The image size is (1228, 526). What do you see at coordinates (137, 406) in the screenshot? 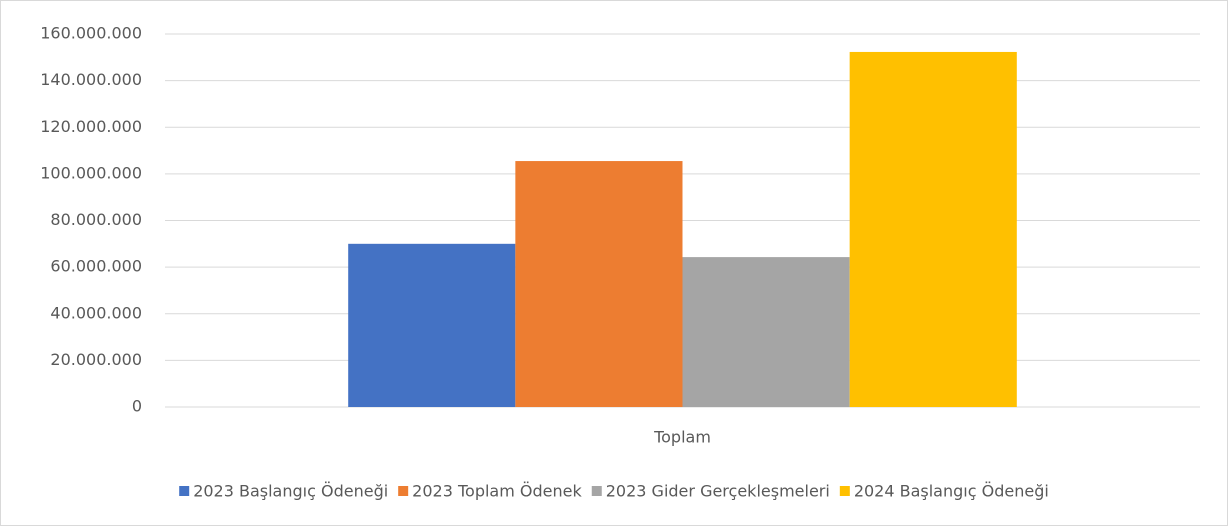
I see `y-tick-label: 0` at bounding box center [137, 406].